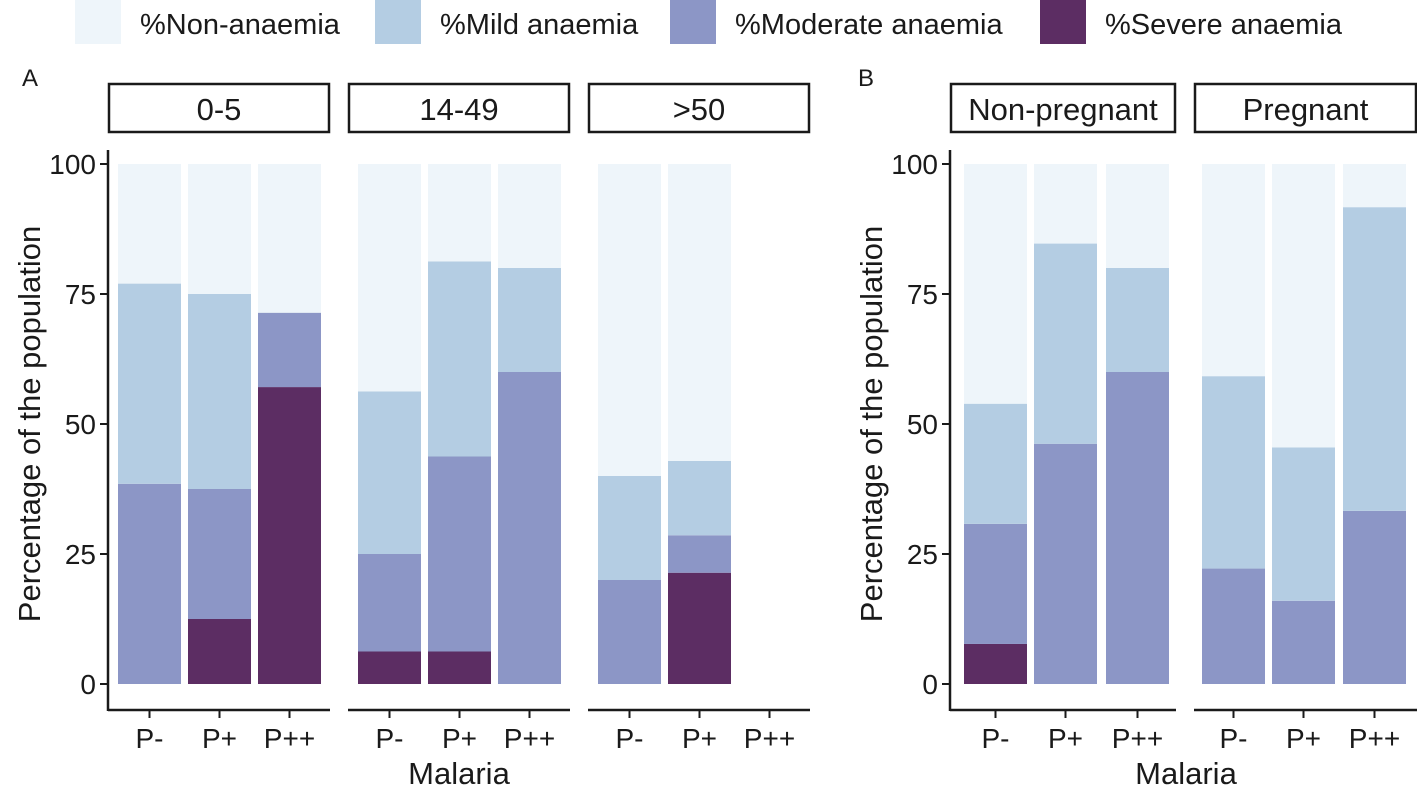 This screenshot has width=1417, height=788. I want to click on legend-item-mild-anaemia: %Mild anaemia, so click(507, 22).